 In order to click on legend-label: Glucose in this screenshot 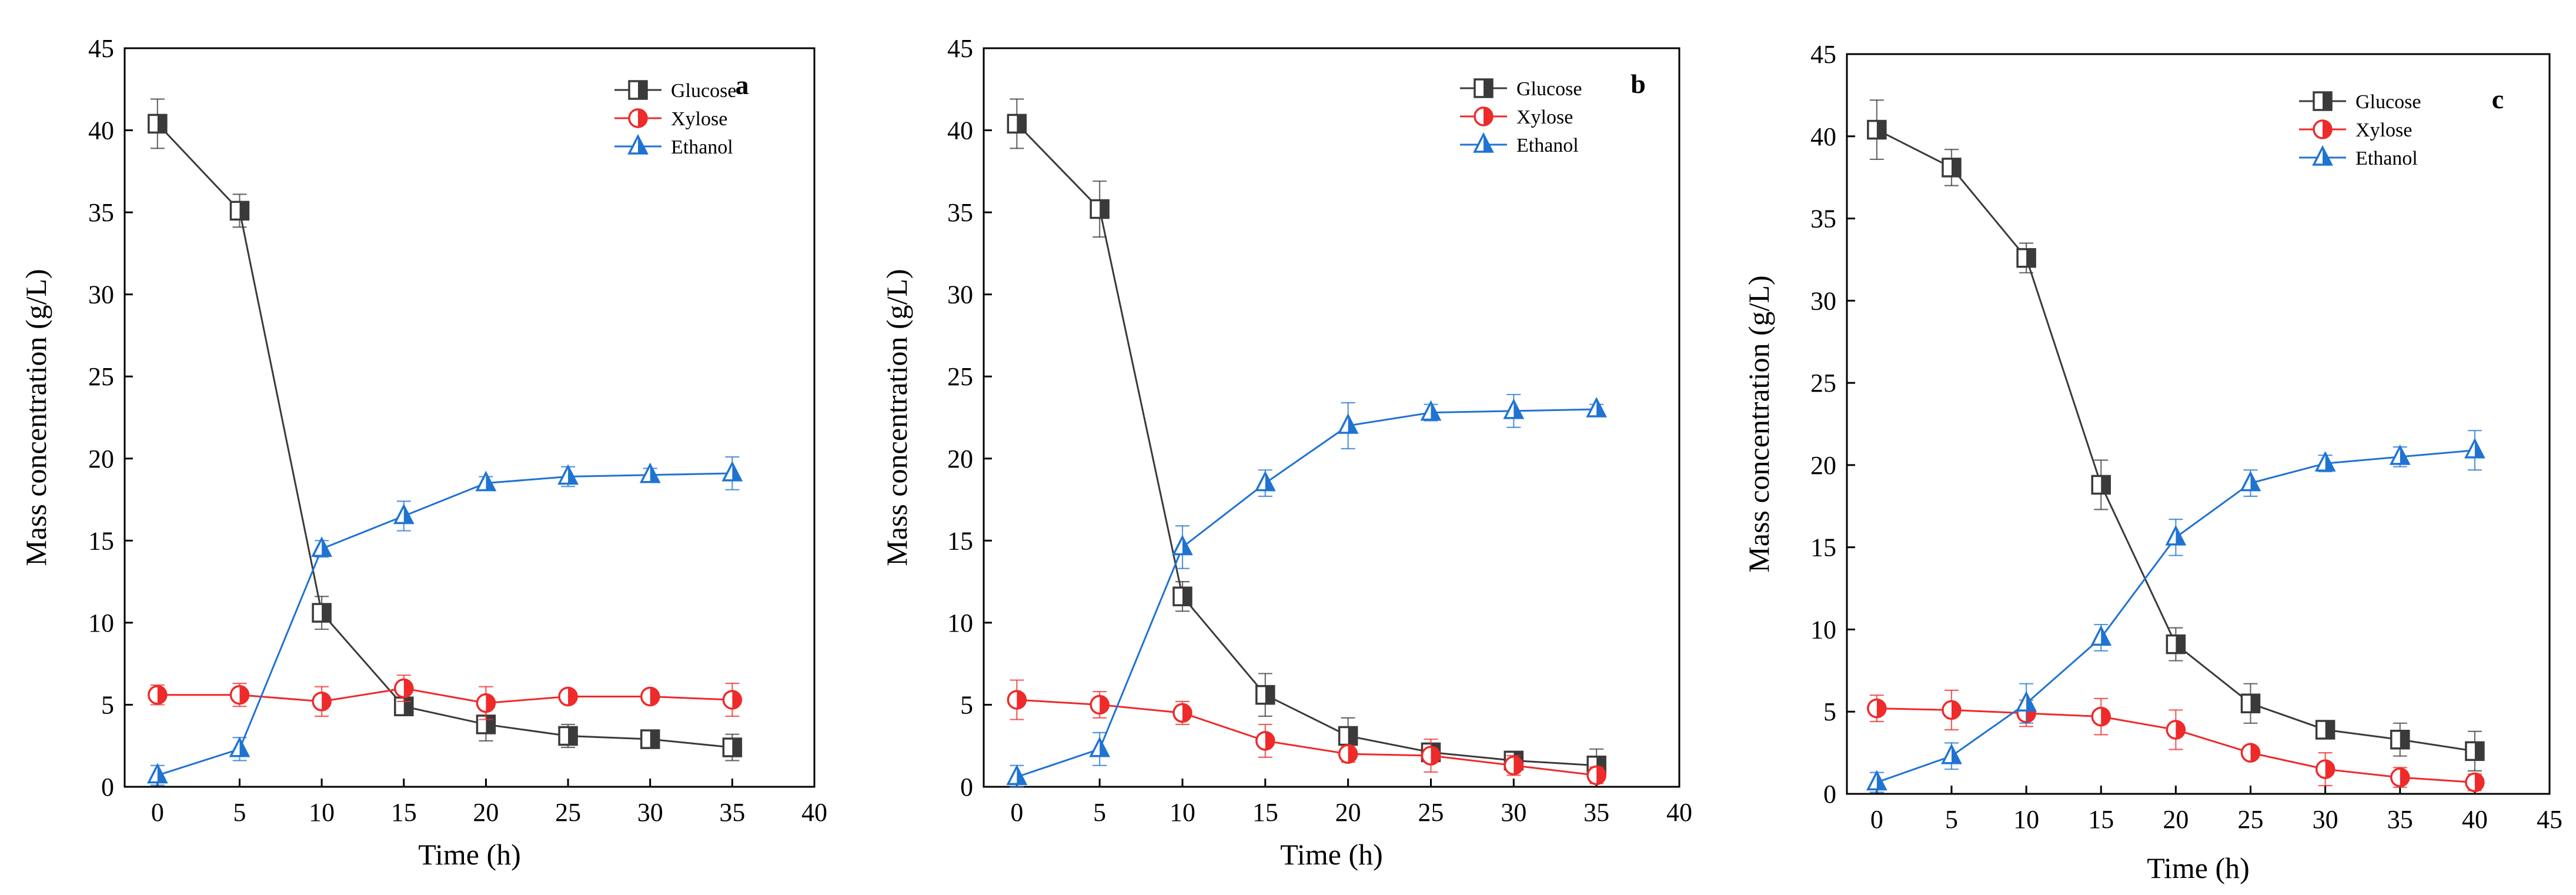, I will do `click(1549, 89)`.